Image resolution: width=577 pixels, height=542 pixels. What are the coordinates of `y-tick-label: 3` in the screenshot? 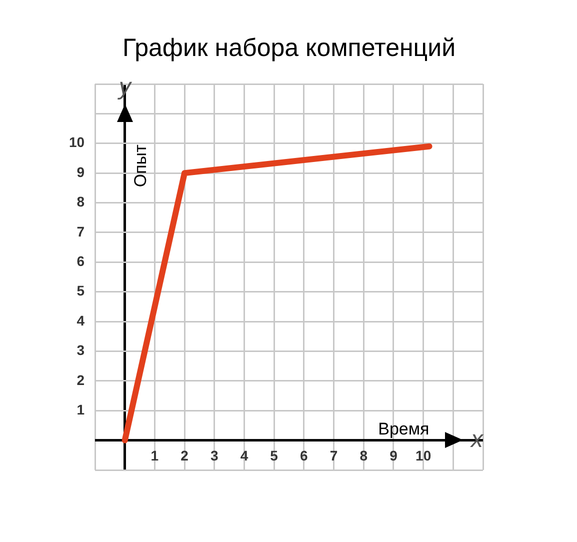 It's located at (80, 350).